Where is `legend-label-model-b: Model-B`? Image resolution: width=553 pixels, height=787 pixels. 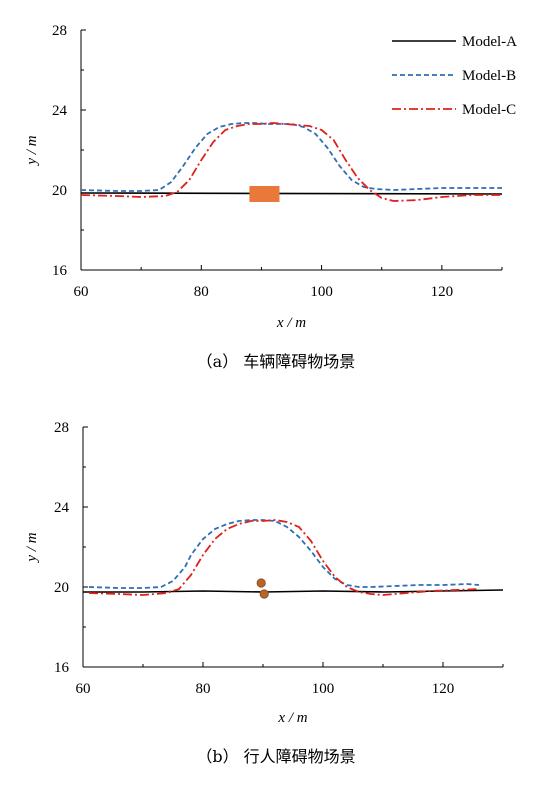
legend-label-model-b: Model-B is located at coordinates (489, 76).